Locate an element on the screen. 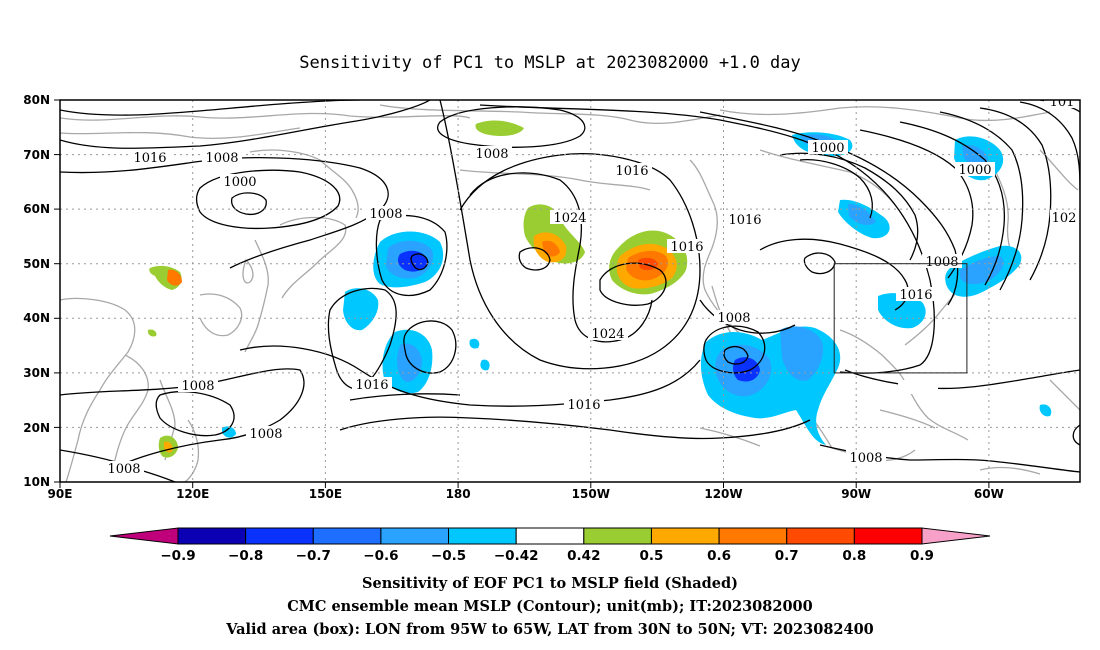 This screenshot has height=650, width=1100. lon-label-90e: 90E is located at coordinates (60, 494).